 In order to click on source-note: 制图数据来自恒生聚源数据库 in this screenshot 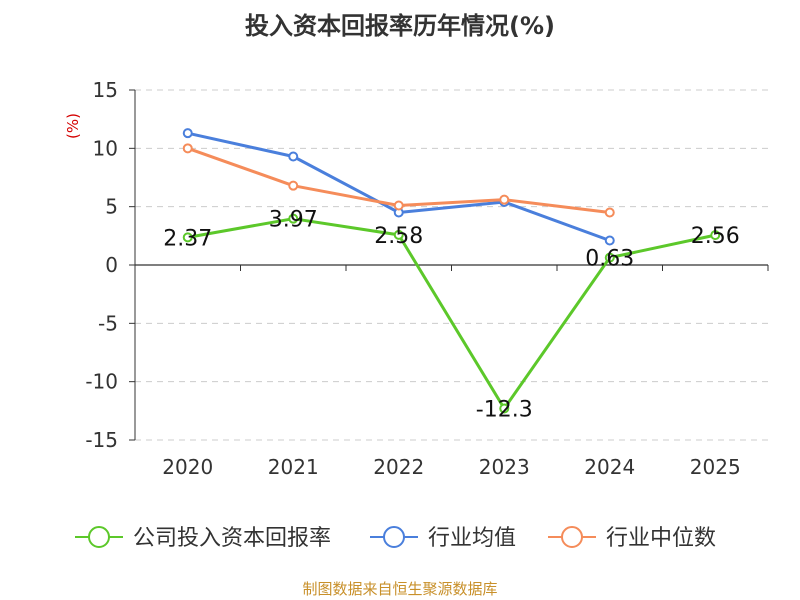, I will do `click(399, 589)`.